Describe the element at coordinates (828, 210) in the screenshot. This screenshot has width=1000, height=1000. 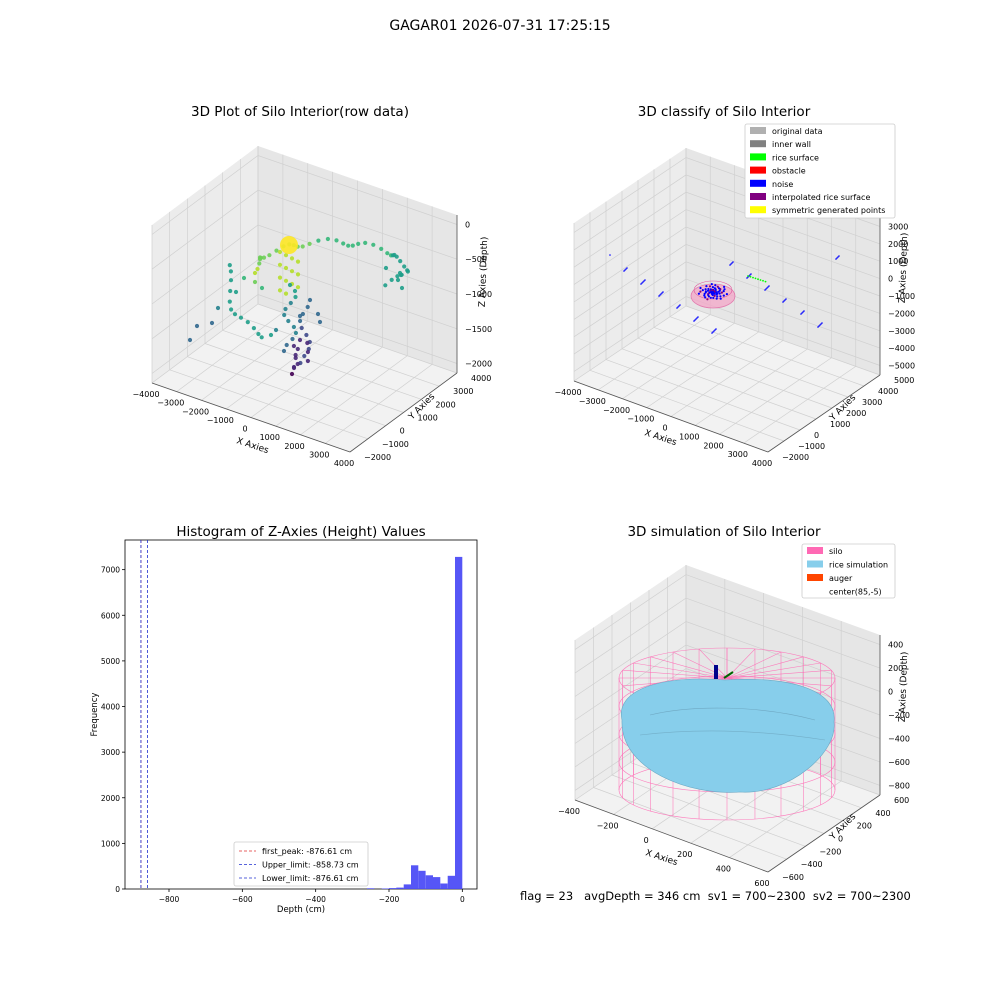
I see `p2-legend-label: symmetric generated points` at that location.